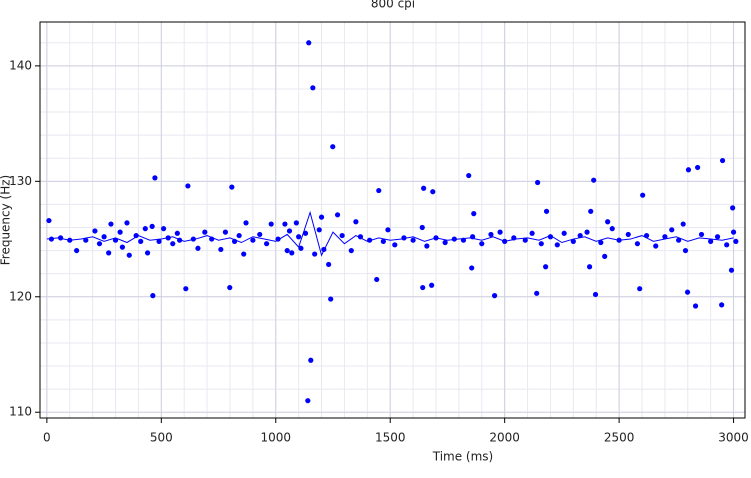 Image resolution: width=751 pixels, height=478 pixels. What do you see at coordinates (504, 438) in the screenshot?
I see `x-tick-label: 2000` at bounding box center [504, 438].